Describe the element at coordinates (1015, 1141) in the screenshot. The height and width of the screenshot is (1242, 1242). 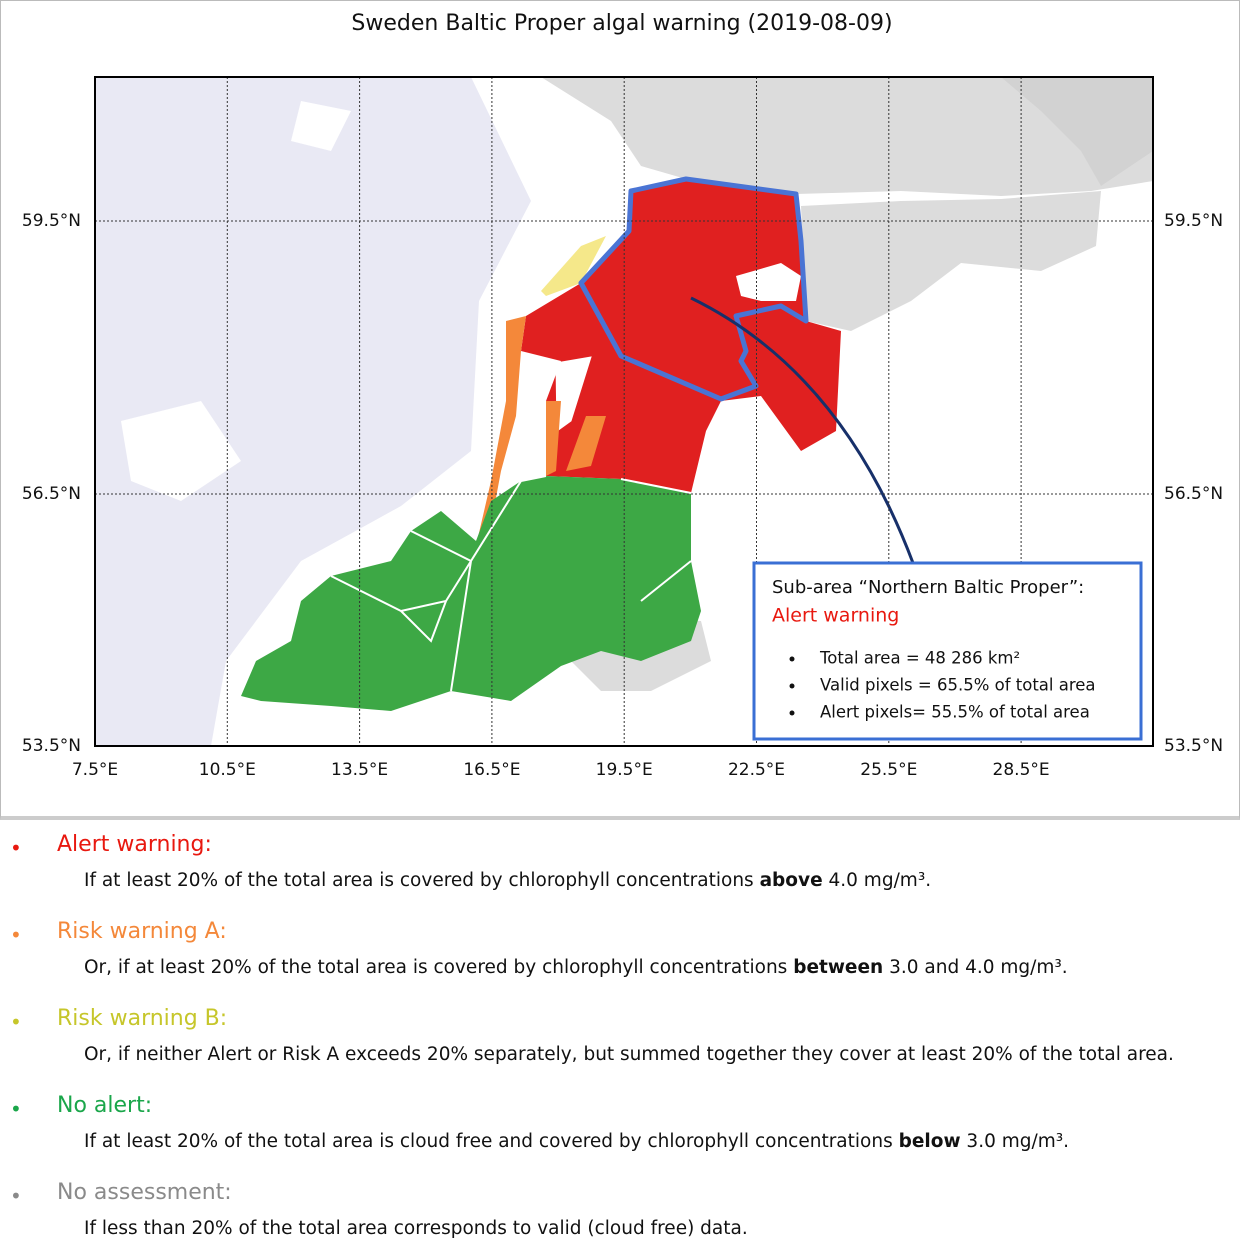
I see `description-part: 3.0 mg/m³.` at that location.